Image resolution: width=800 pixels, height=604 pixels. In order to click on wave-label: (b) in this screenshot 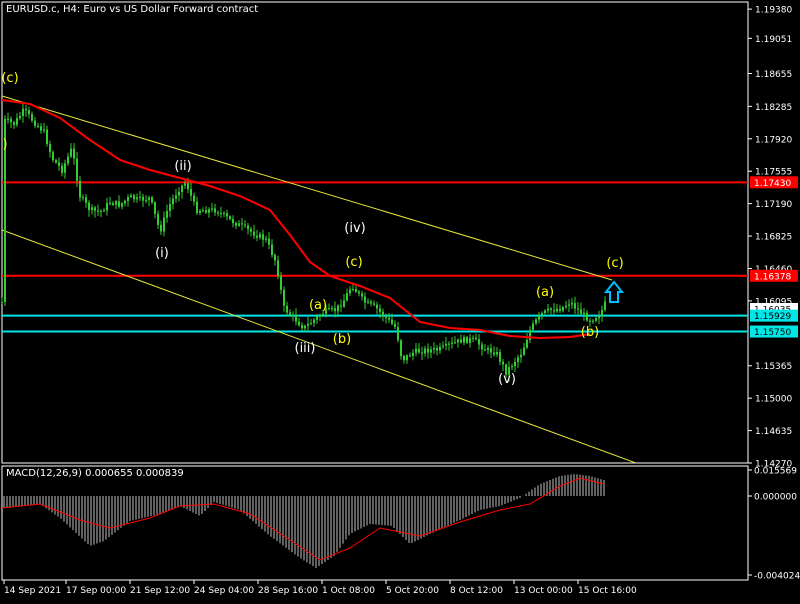, I will do `click(342, 339)`.